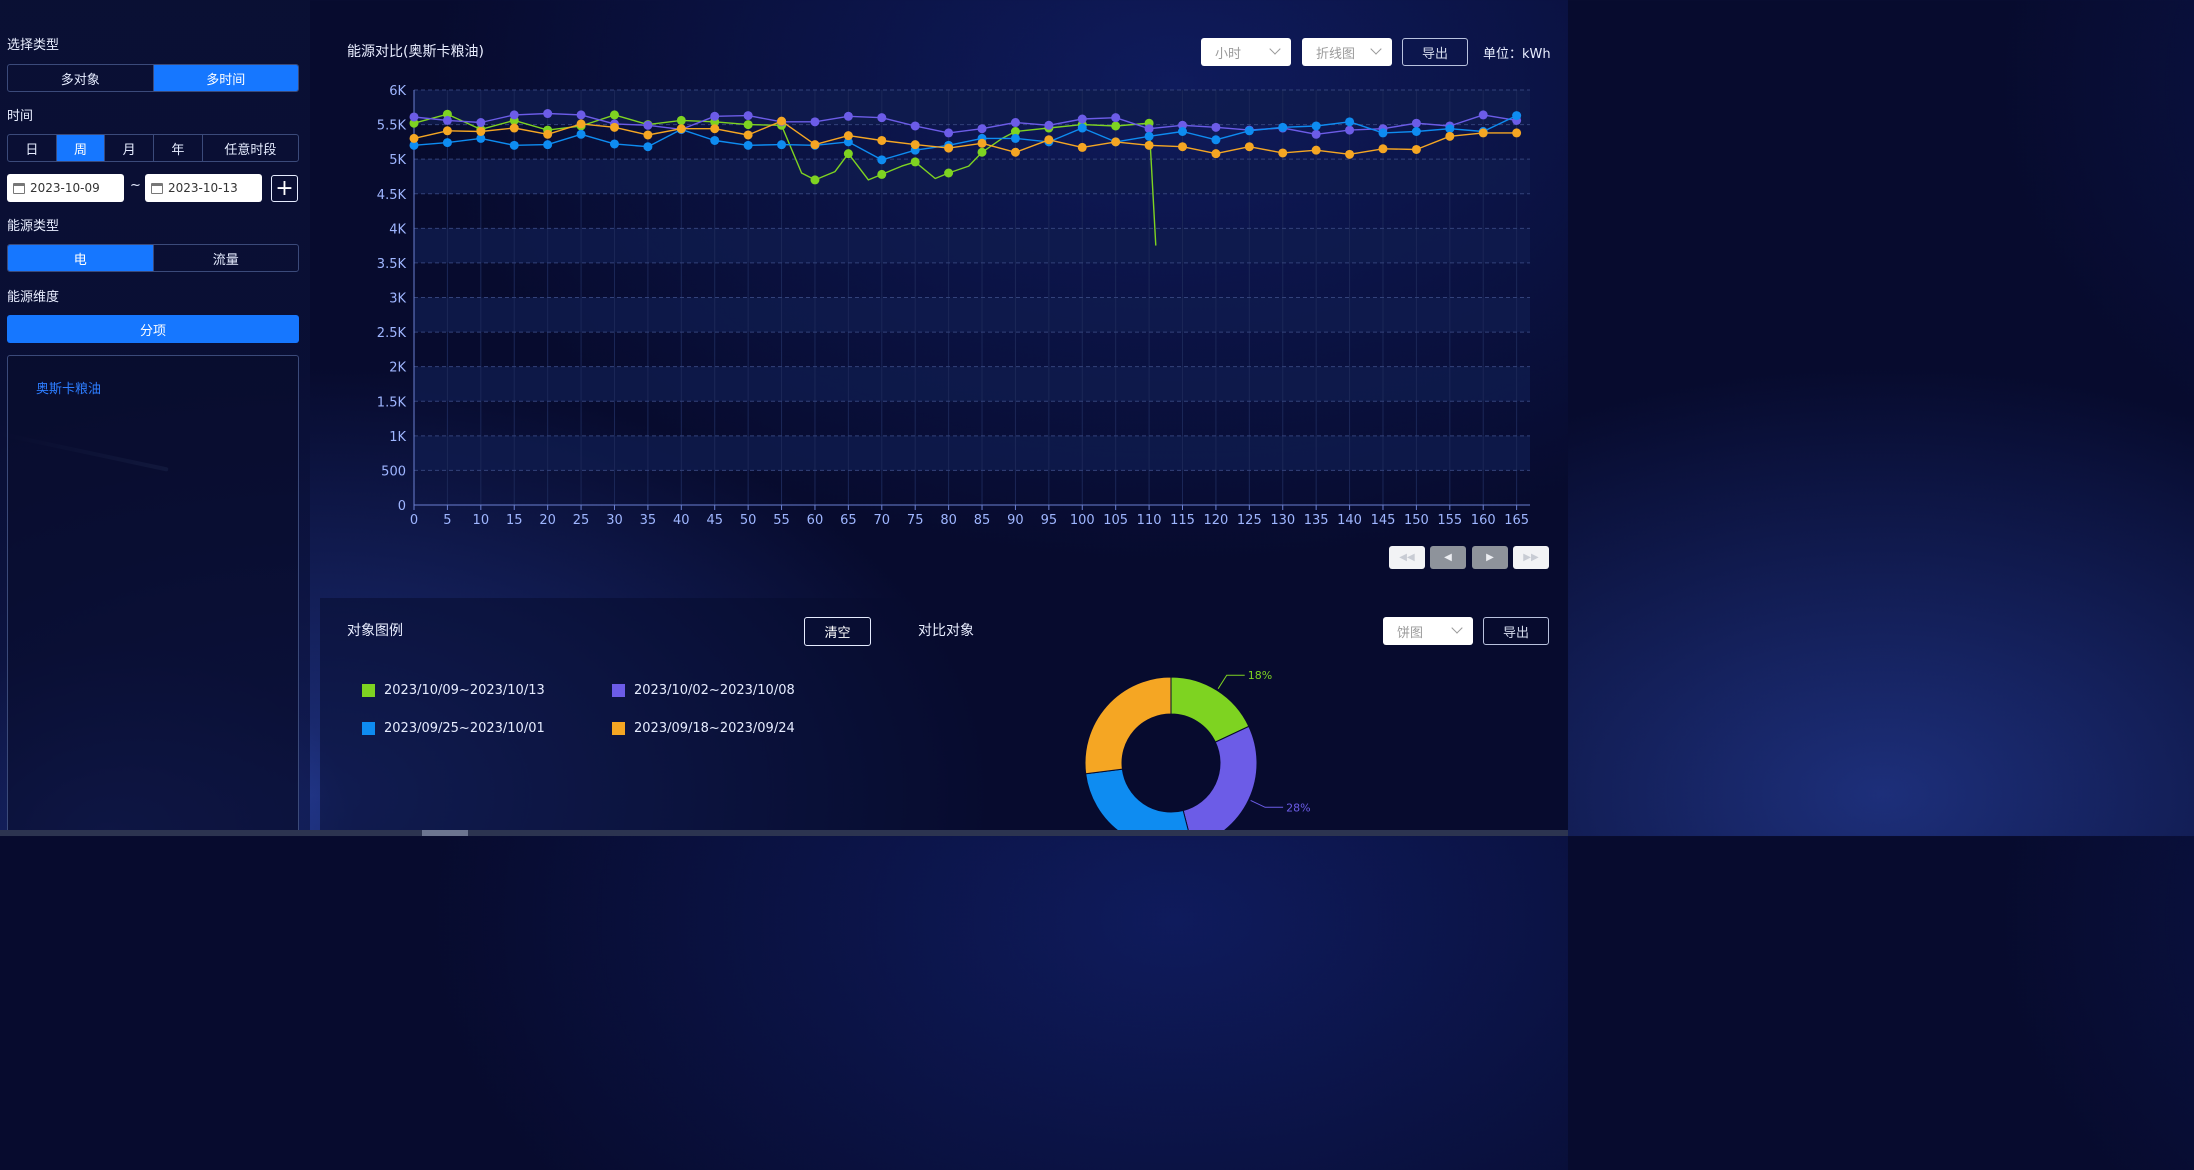  I want to click on prev-page-button: ◀, so click(1448, 557).